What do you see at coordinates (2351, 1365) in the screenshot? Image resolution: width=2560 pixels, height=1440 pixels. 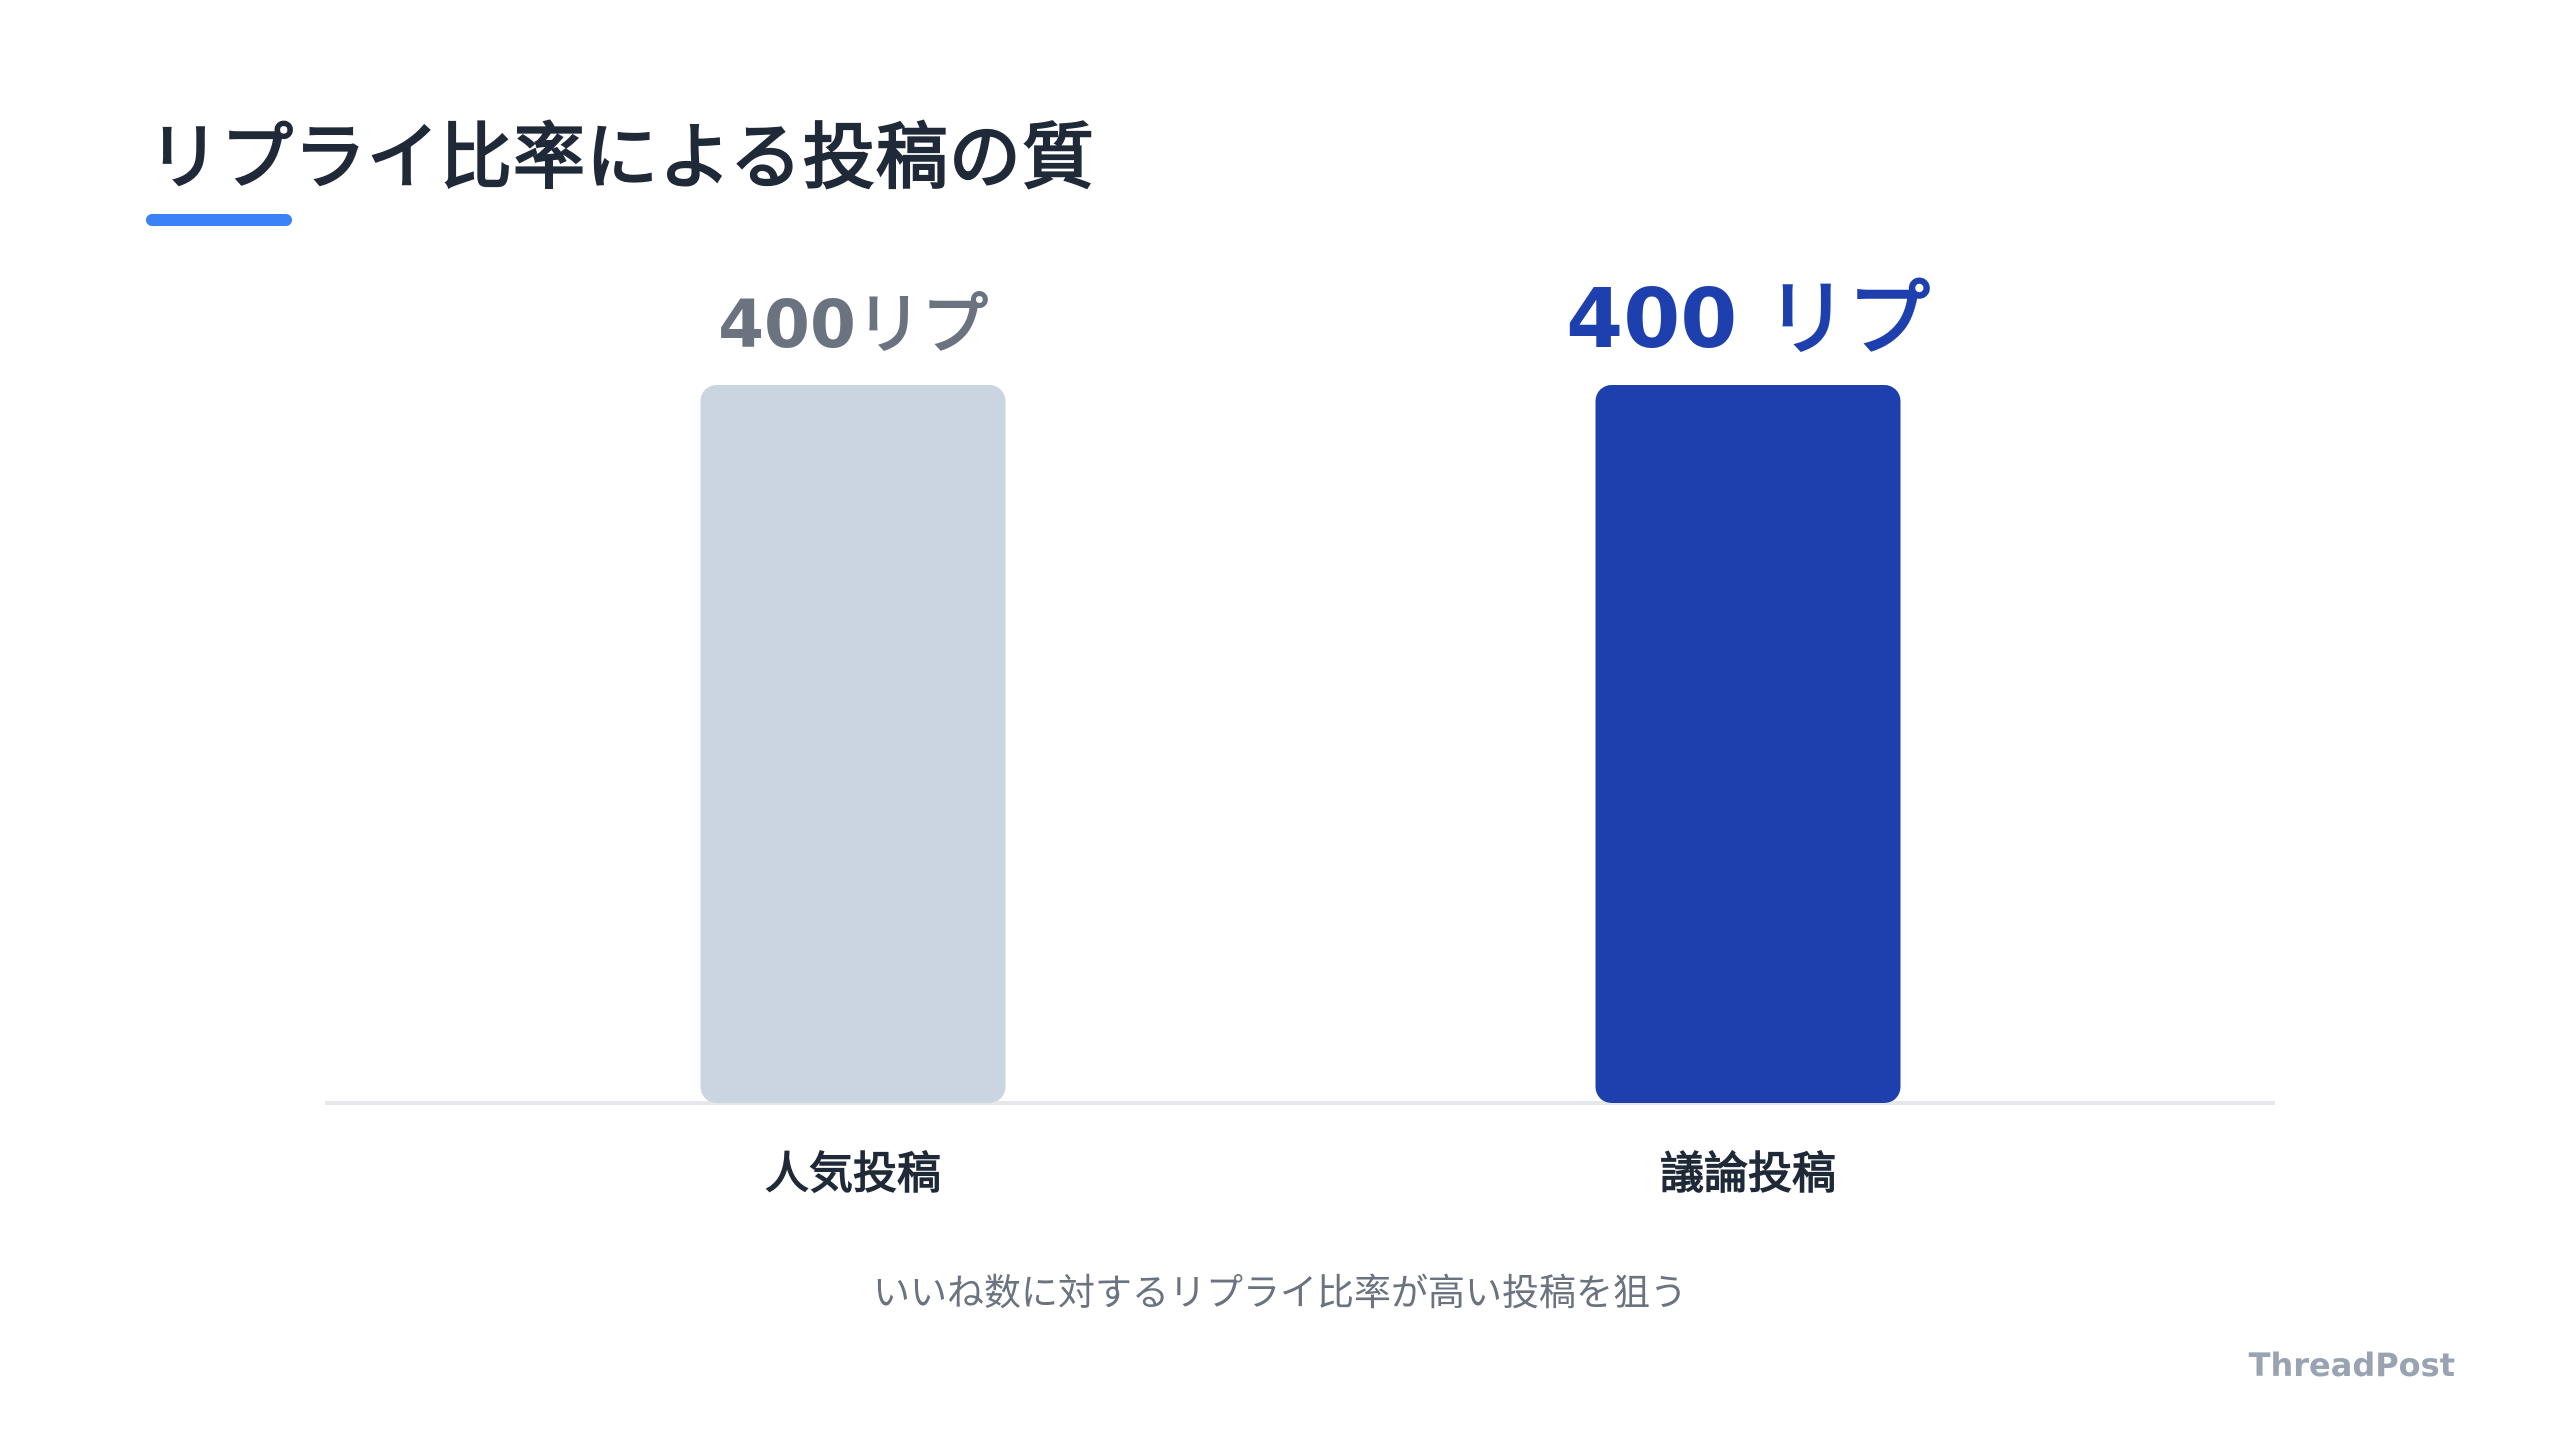 I see `brand-logo: ThreadPost` at bounding box center [2351, 1365].